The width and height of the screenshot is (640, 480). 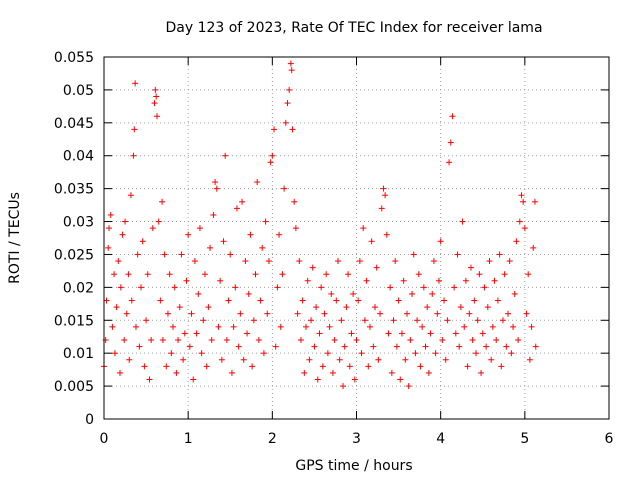 What do you see at coordinates (524, 439) in the screenshot?
I see `x-tick-label: 5` at bounding box center [524, 439].